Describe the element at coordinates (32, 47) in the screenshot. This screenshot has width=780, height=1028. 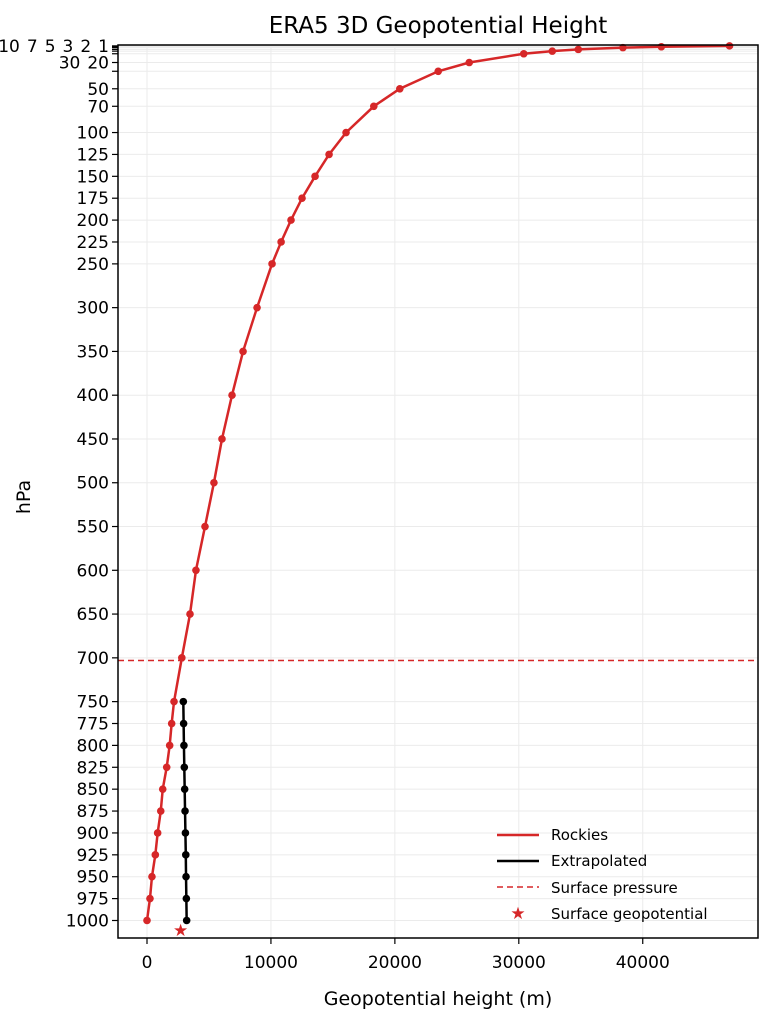
I see `y-tick-label: 7` at that location.